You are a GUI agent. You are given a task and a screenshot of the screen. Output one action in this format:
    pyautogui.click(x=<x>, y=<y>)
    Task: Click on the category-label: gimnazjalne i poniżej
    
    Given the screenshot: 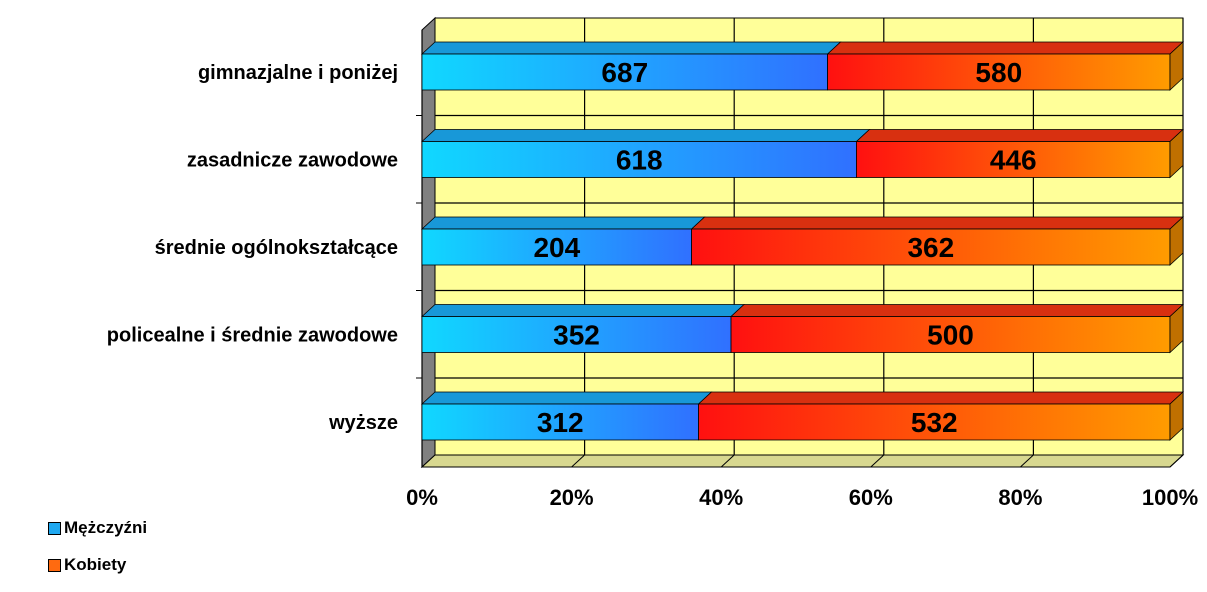 What is the action you would take?
    pyautogui.click(x=298, y=73)
    